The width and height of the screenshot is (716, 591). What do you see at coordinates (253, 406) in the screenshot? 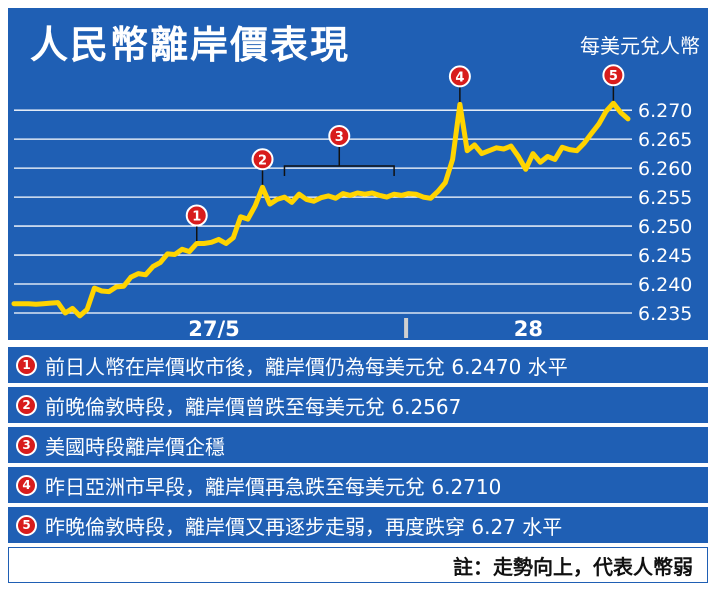
I see `note-text-2: 前晚倫敦時段，離岸價曾跌至每美元兌 6.2567` at bounding box center [253, 406].